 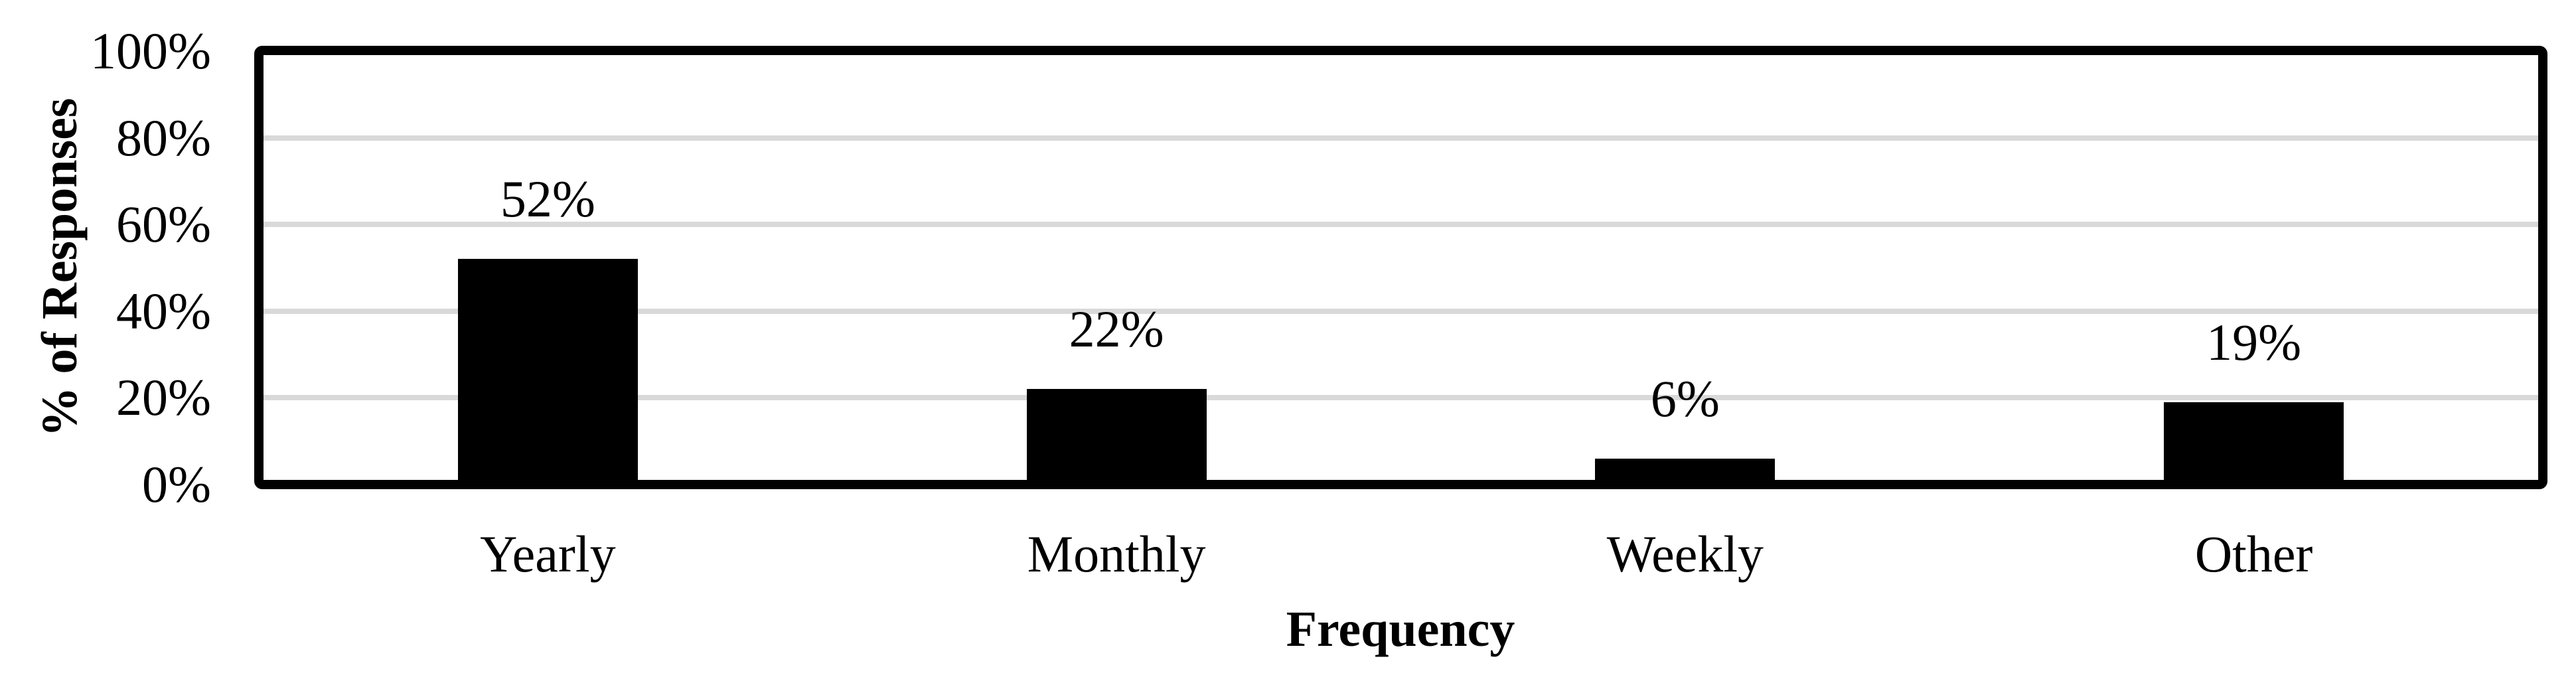 What do you see at coordinates (1685, 398) in the screenshot?
I see `data-label-weekly: 6%` at bounding box center [1685, 398].